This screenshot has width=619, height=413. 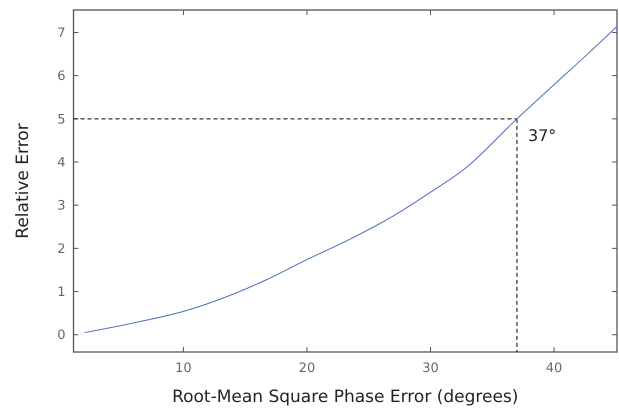 What do you see at coordinates (61, 33) in the screenshot?
I see `y-tick-label: 7` at bounding box center [61, 33].